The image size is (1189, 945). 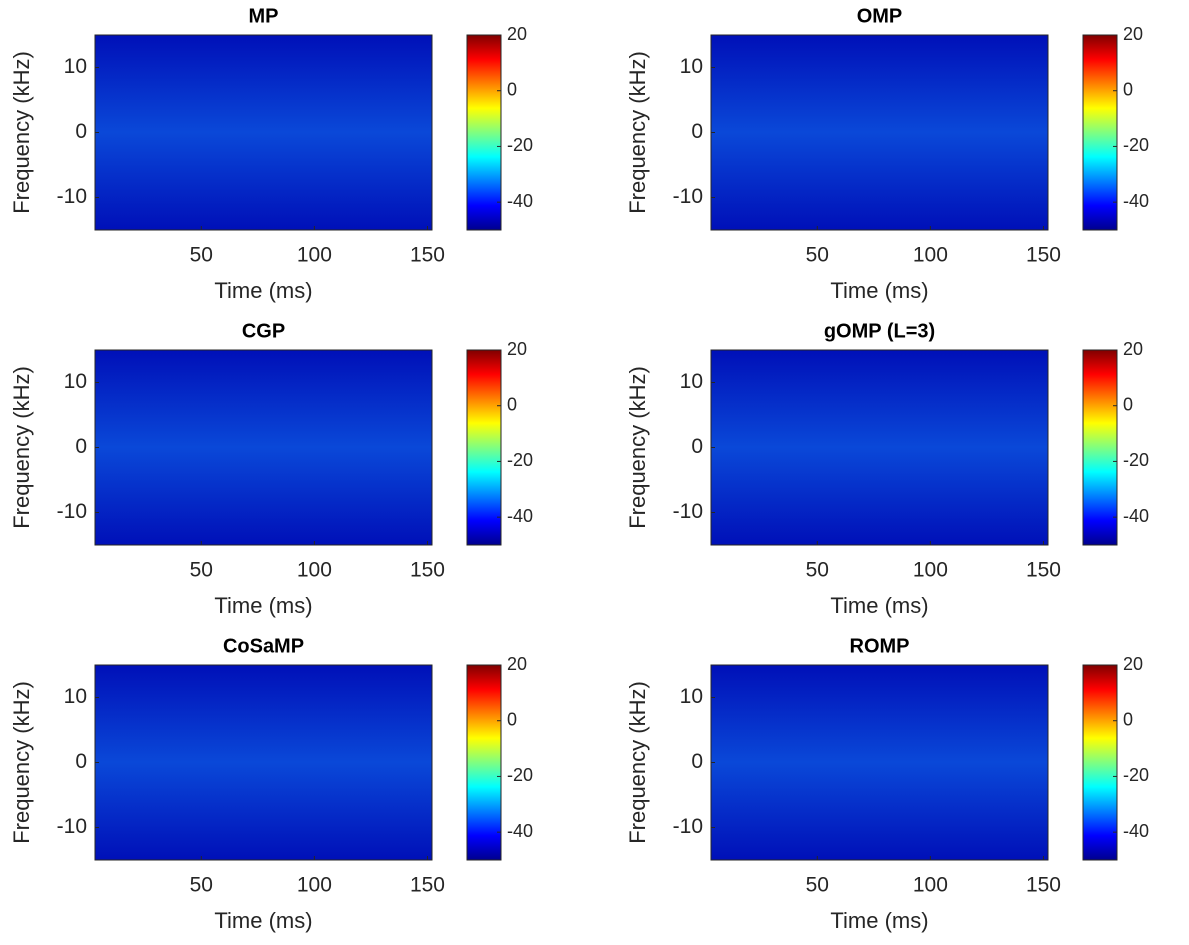 I want to click on chart-title: gOMP (L=3), so click(x=879, y=331).